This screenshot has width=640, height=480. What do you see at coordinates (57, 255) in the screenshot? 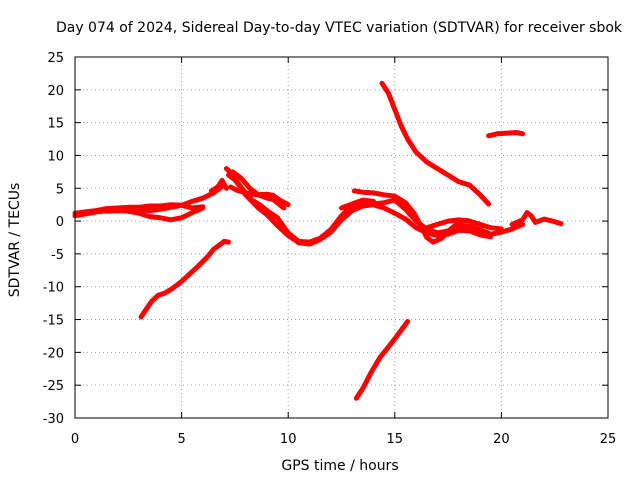
I see `y-tick-label: -5` at bounding box center [57, 255].